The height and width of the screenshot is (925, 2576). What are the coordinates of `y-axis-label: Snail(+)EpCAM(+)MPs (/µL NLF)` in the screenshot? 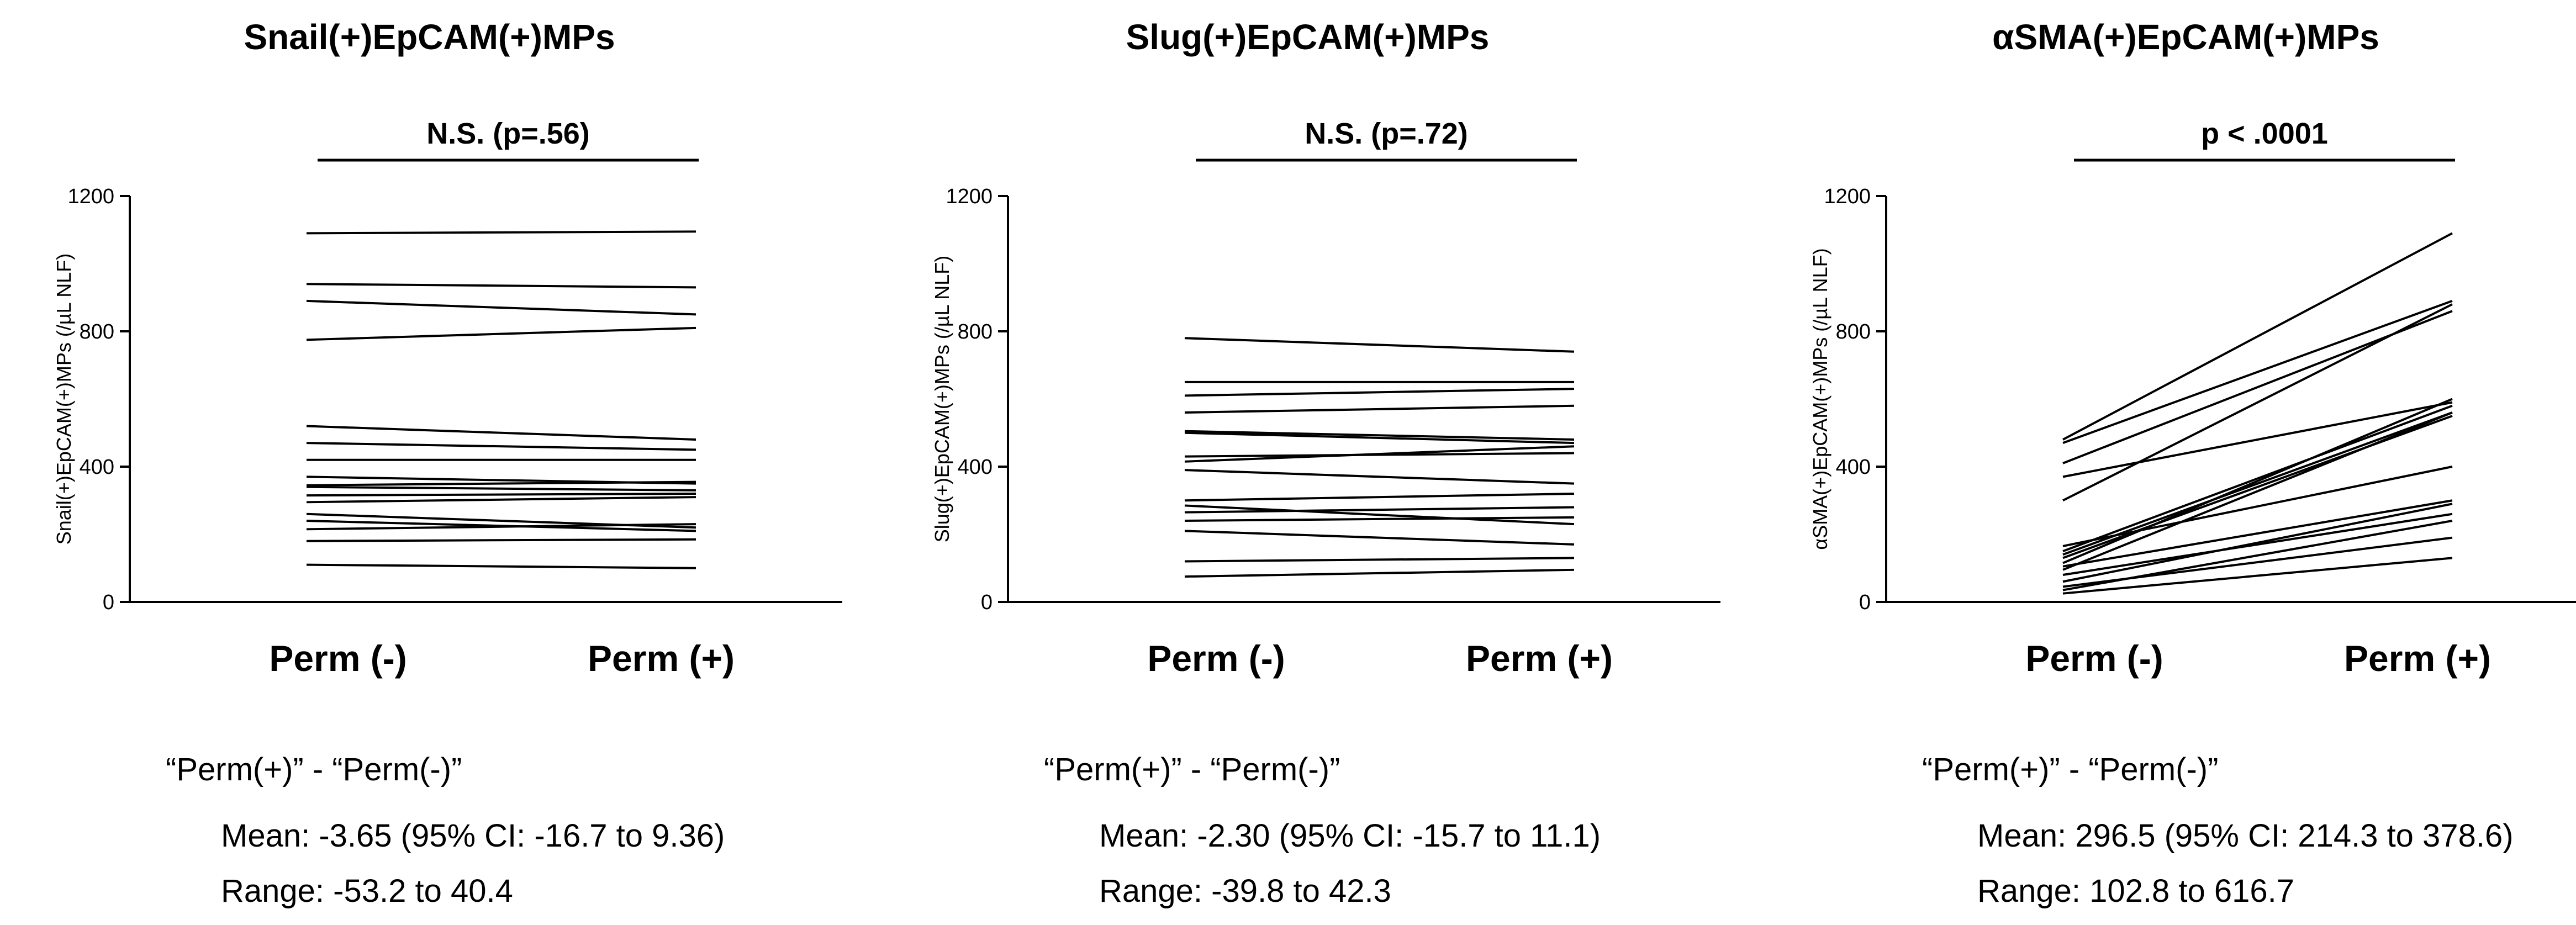 It's located at (63, 399).